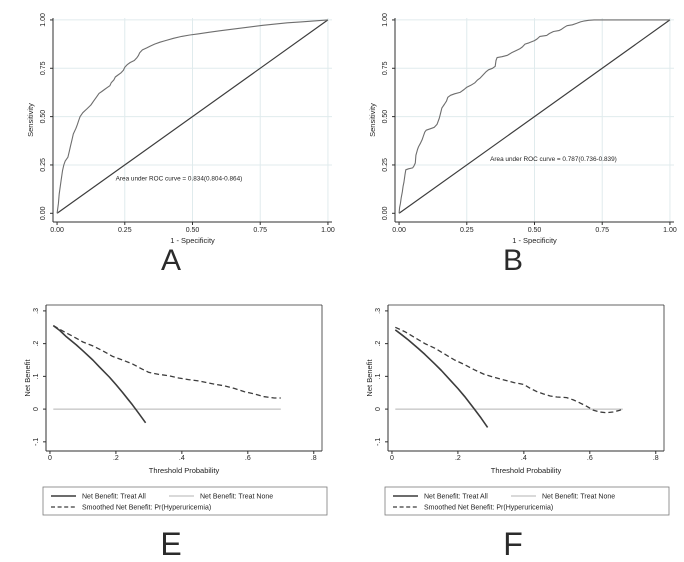  Describe the element at coordinates (512, 260) in the screenshot. I see `panel-caption-b: B` at that location.